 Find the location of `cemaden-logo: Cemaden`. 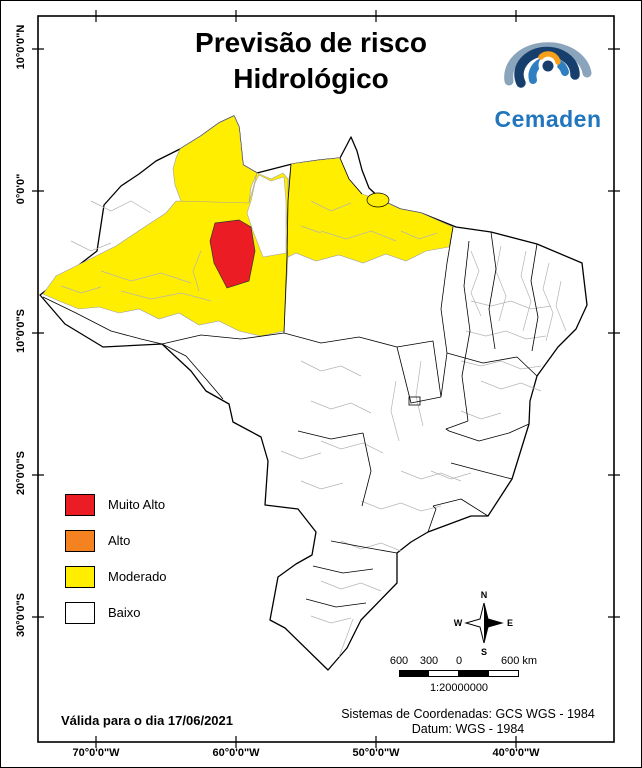

cemaden-logo: Cemaden is located at coordinates (548, 81).